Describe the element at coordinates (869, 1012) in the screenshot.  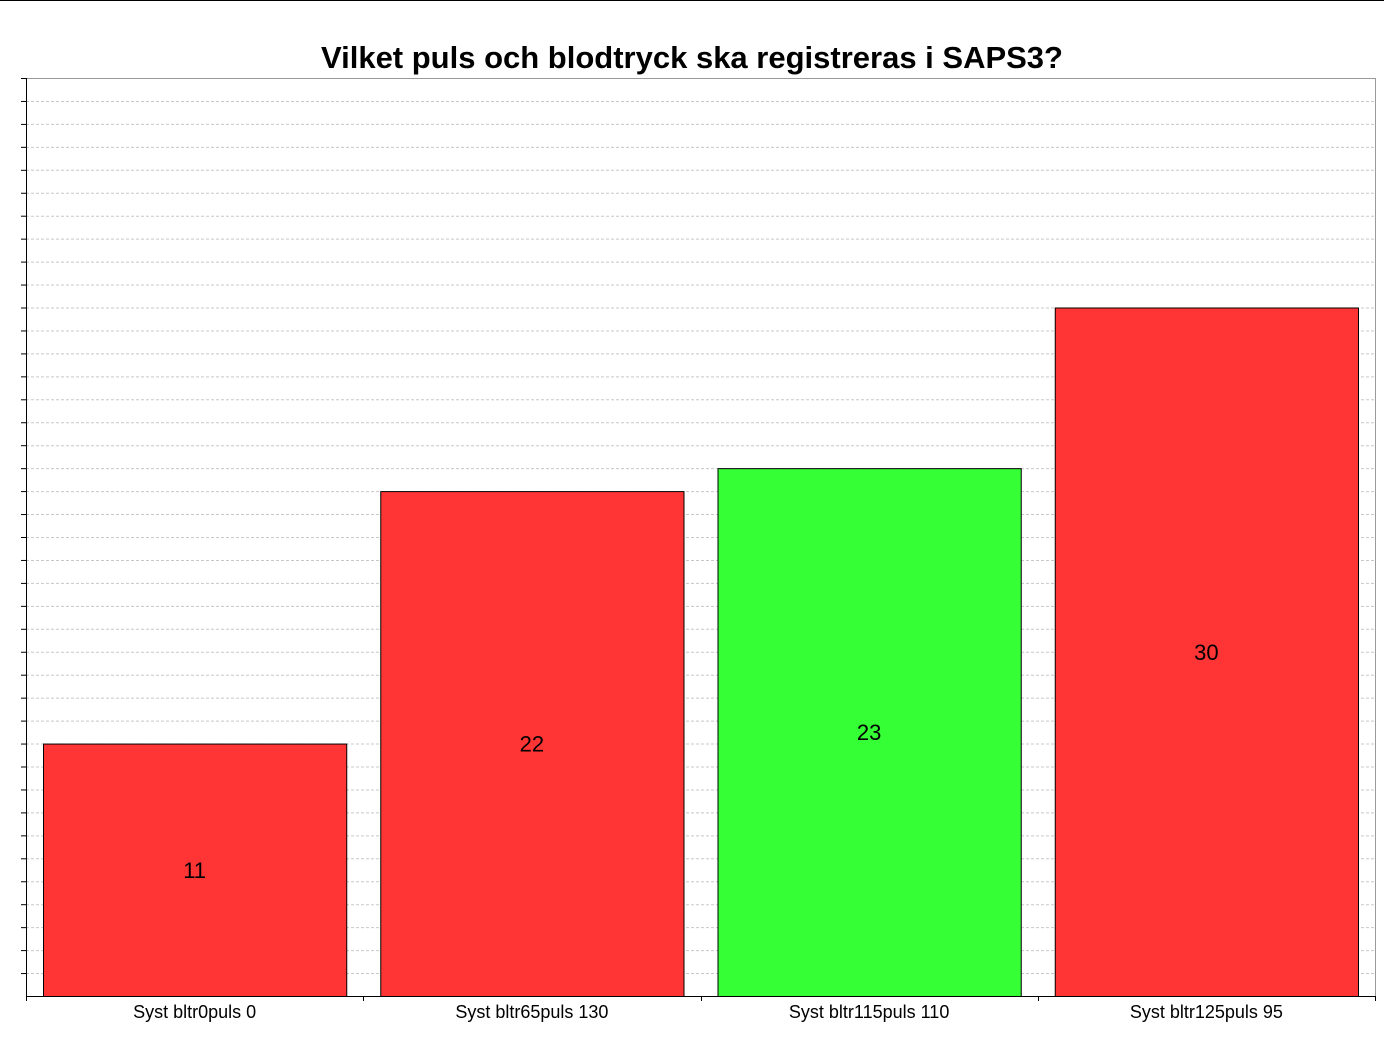
I see `x-tick-label: Syst bltr115puls 110` at that location.